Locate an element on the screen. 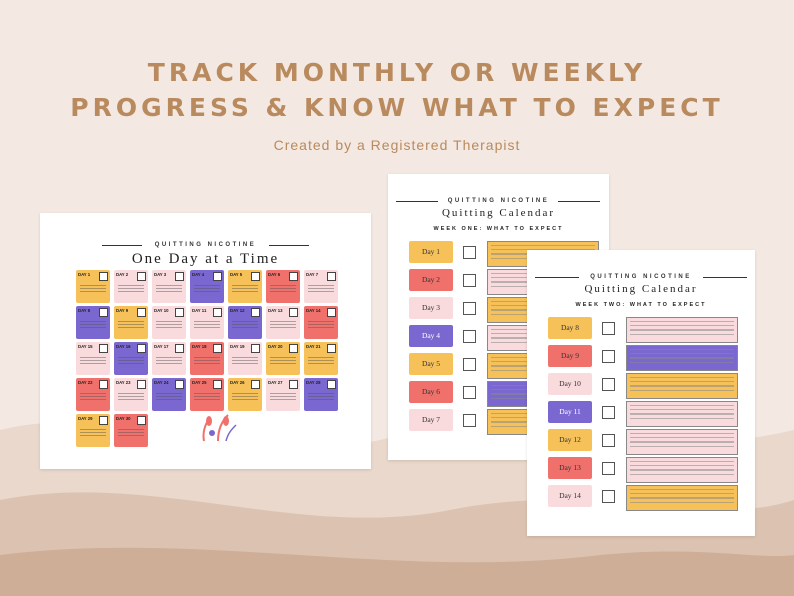  month-day-label: DAY 27 is located at coordinates (275, 382).